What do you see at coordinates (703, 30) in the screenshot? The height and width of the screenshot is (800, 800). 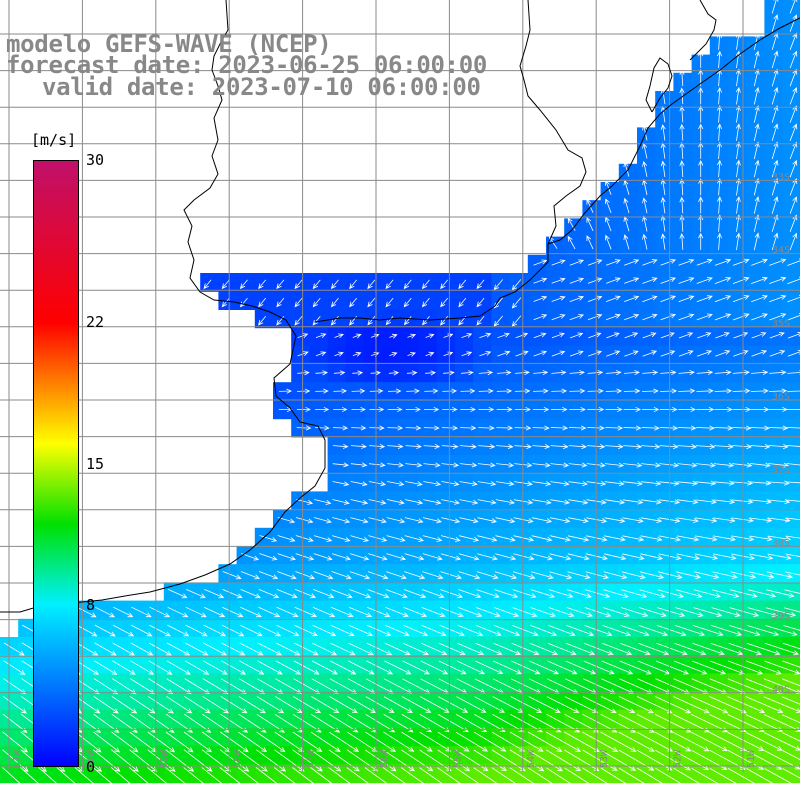 I see `coastline-north` at bounding box center [703, 30].